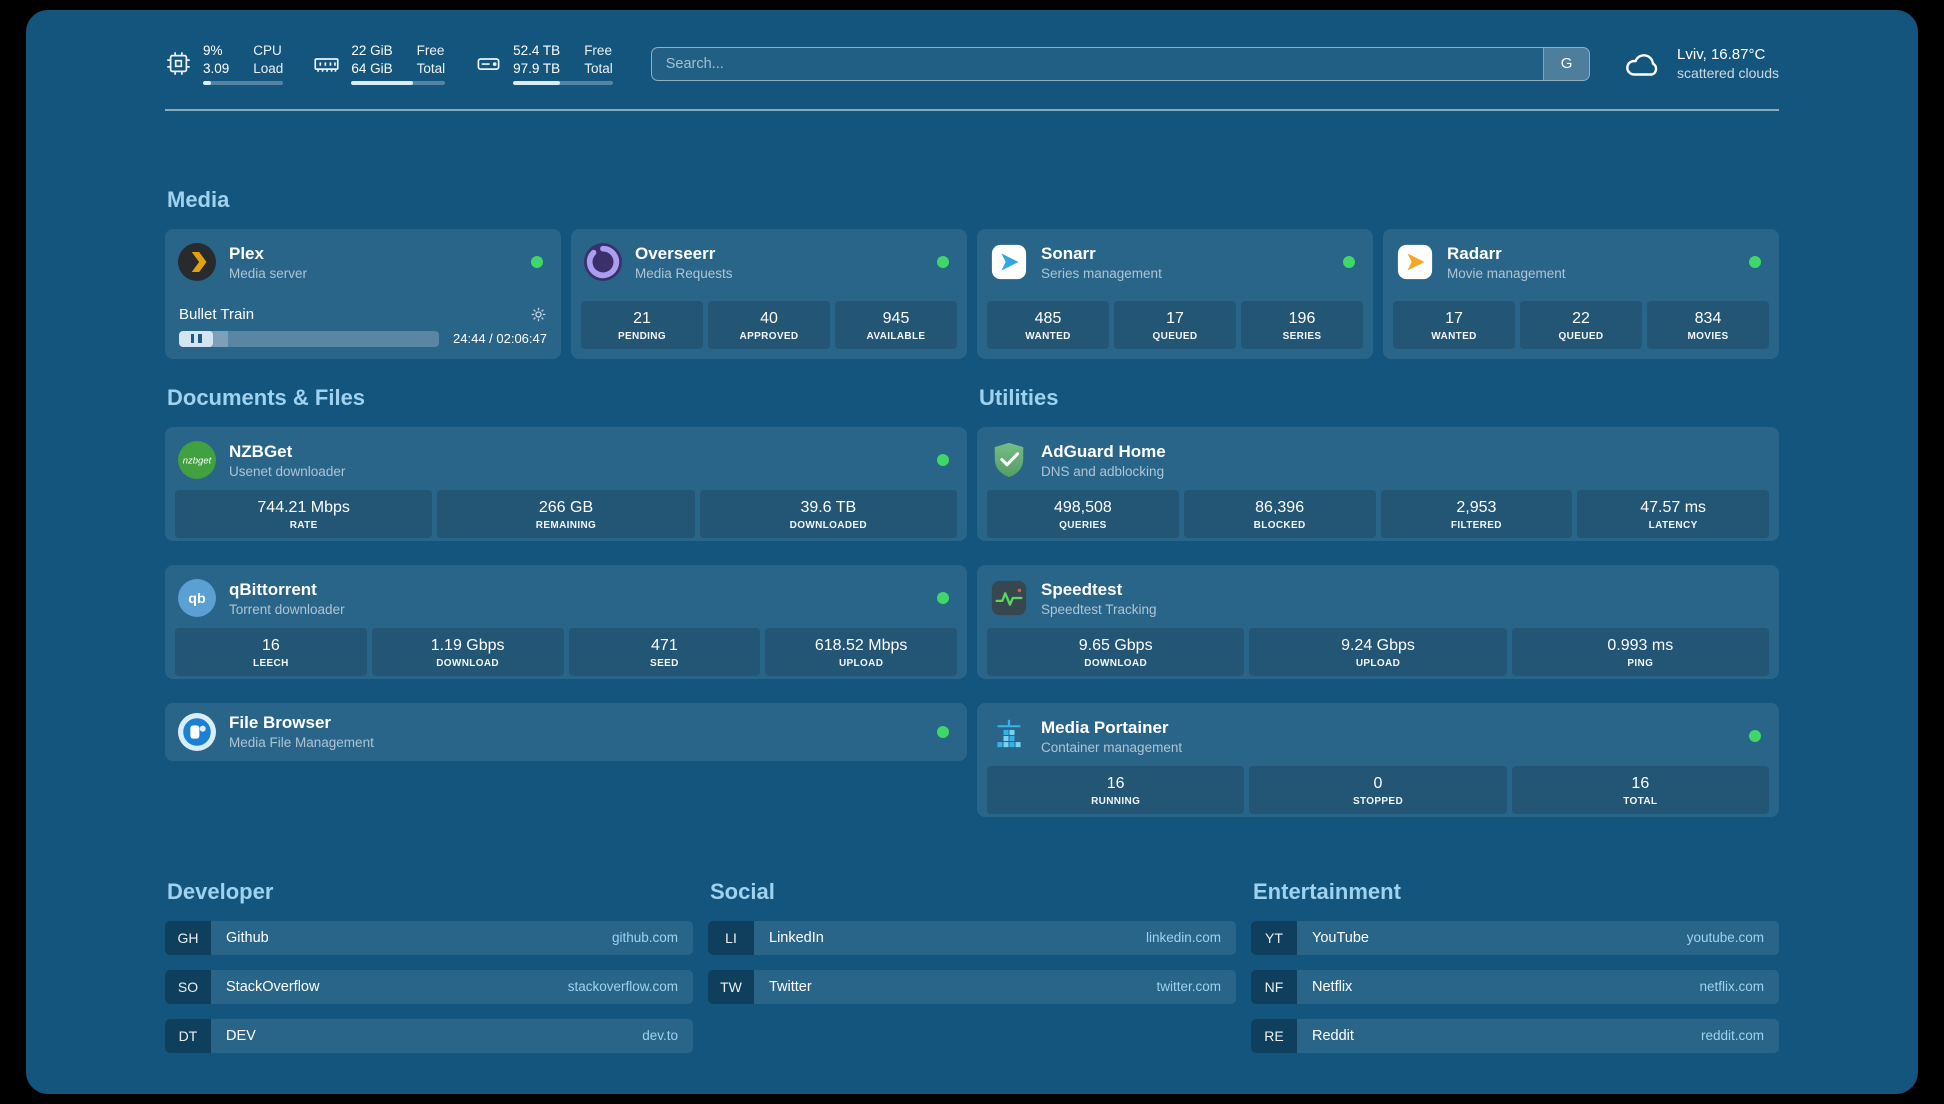 The image size is (1944, 1104). I want to click on bookmark-github: GH Github github.com, so click(429, 937).